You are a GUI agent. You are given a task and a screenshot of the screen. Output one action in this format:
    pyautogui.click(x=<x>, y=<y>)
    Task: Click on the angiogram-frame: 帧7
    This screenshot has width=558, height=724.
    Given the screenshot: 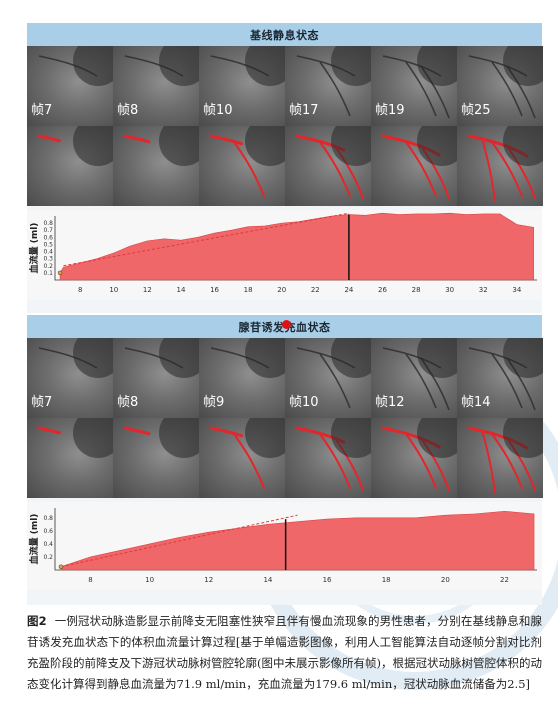 What is the action you would take?
    pyautogui.click(x=70, y=378)
    